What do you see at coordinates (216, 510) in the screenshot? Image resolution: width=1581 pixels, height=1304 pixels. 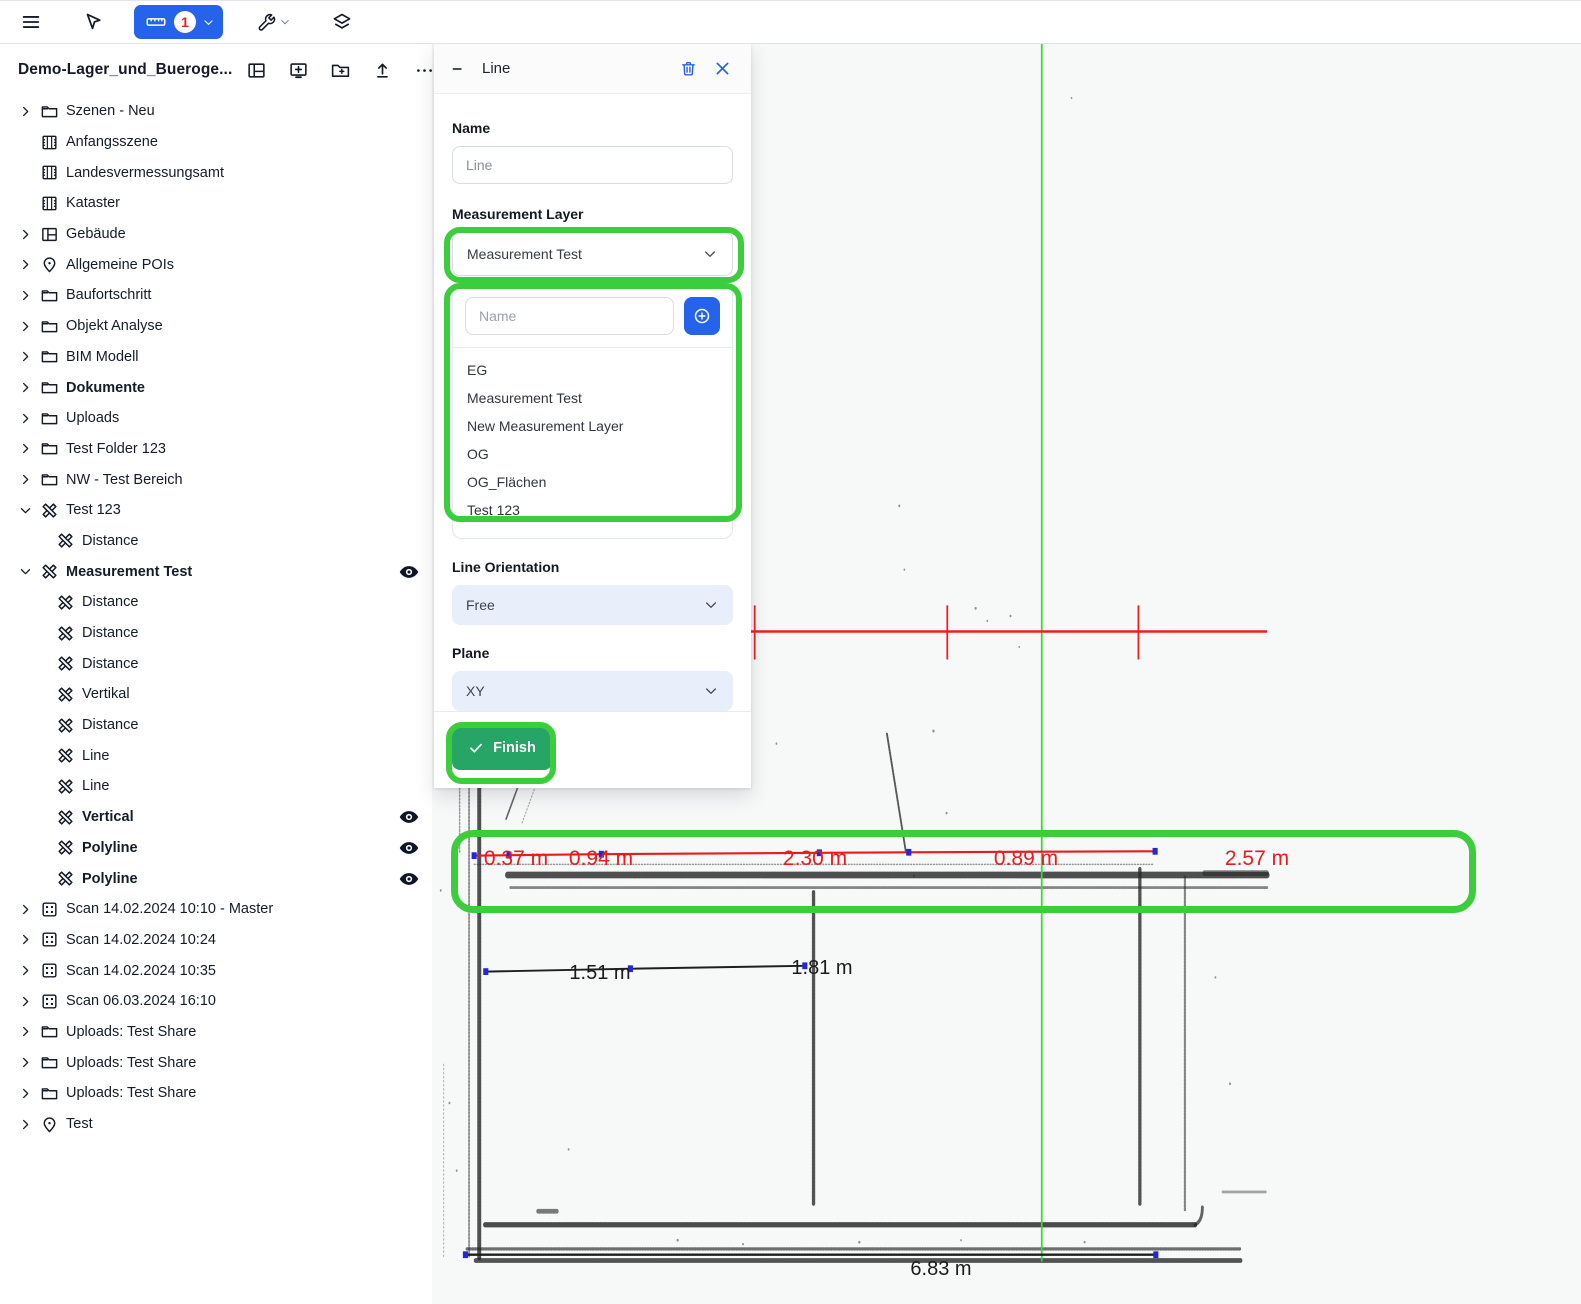 I see `tree-item-test-123: Test 123` at bounding box center [216, 510].